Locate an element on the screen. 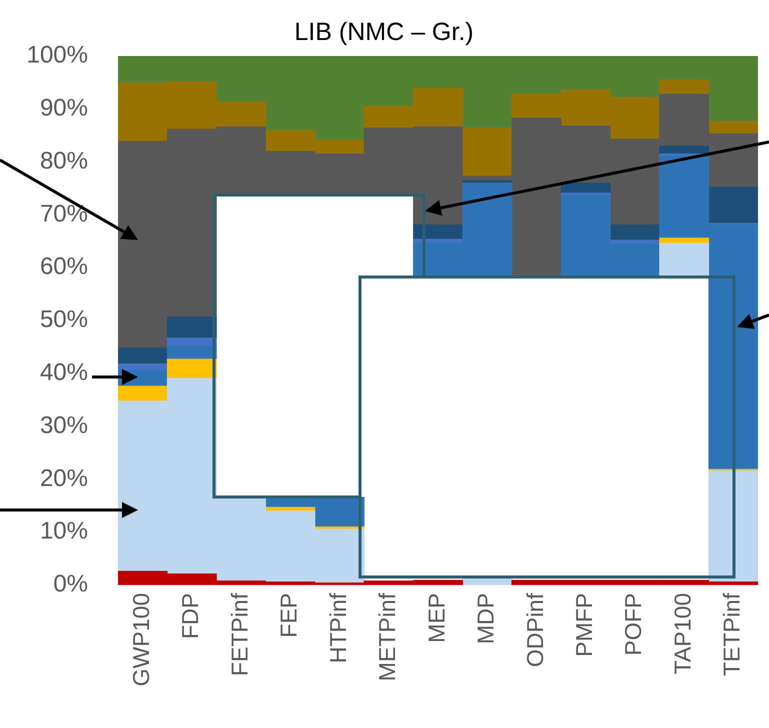 This screenshot has width=769, height=728. y-tick-label: 100% is located at coordinates (57, 55).